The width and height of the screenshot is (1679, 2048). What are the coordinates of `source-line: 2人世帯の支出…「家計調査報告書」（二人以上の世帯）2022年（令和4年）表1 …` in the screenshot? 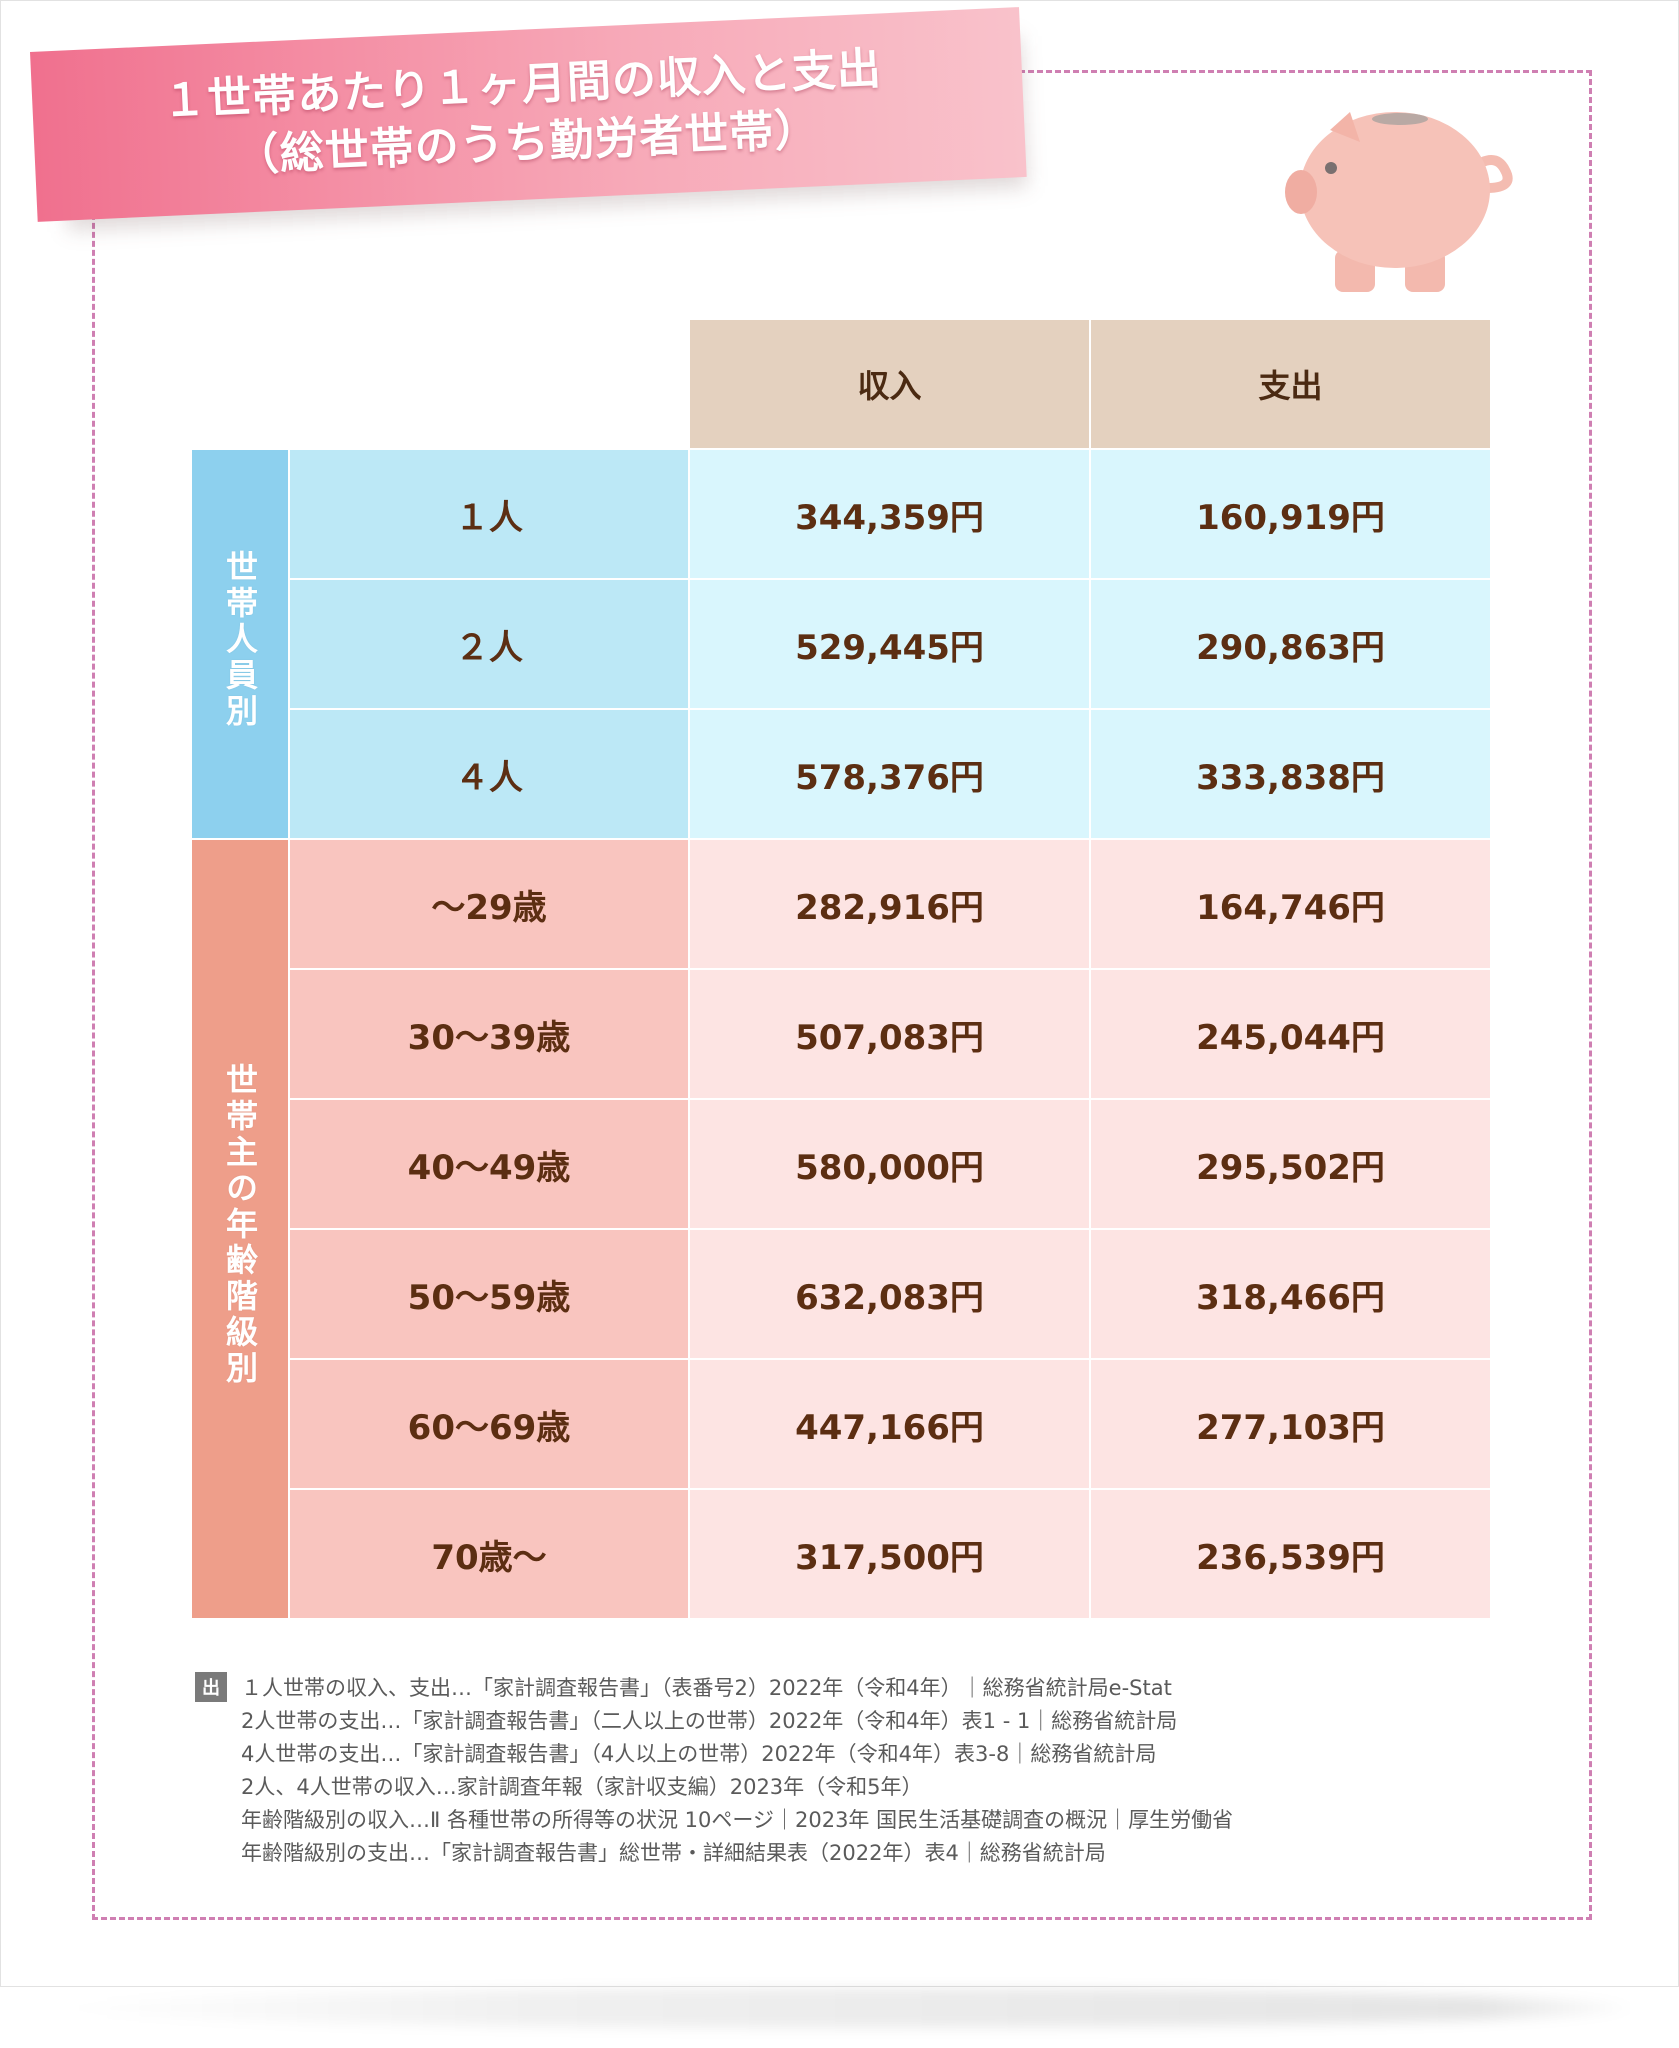 It's located at (709, 1721).